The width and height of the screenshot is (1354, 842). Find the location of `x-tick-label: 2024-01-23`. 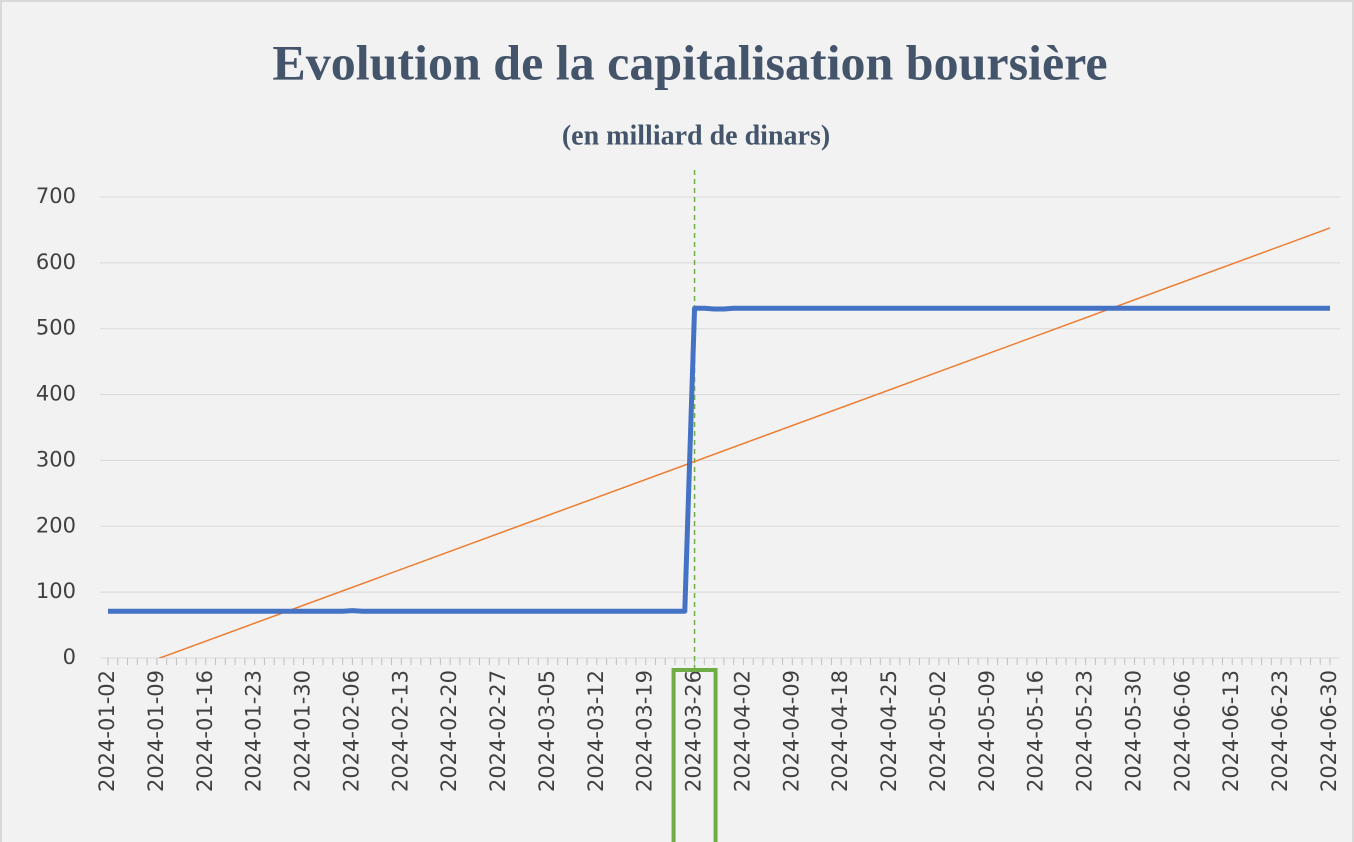

x-tick-label: 2024-01-23 is located at coordinates (254, 731).